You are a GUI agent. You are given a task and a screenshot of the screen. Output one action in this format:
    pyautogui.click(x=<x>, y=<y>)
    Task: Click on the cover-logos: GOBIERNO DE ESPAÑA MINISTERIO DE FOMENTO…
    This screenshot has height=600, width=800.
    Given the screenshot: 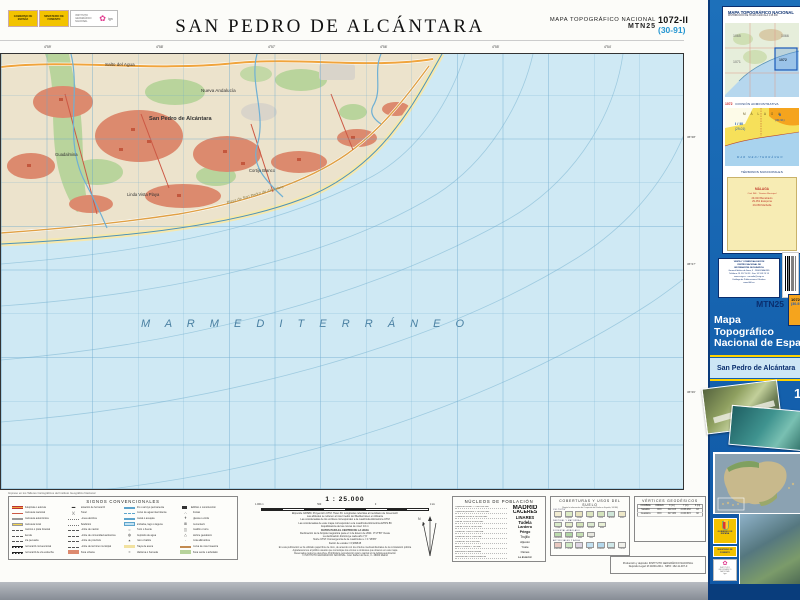 What is the action you would take?
    pyautogui.click(x=725, y=549)
    